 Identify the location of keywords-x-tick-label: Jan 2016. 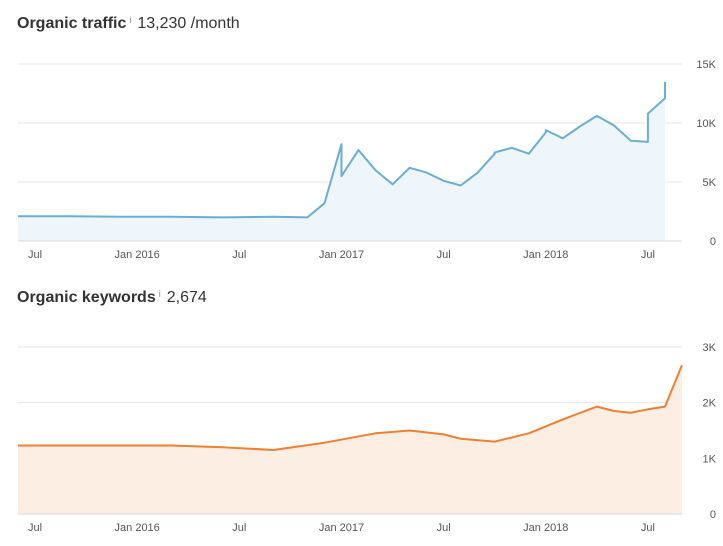
(137, 528).